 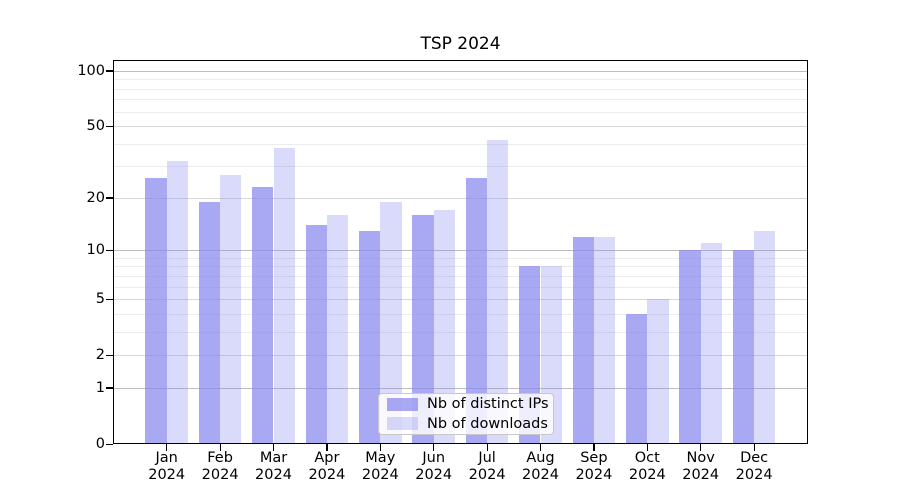 What do you see at coordinates (583, 340) in the screenshot?
I see `bar-distinct-ips-sep` at bounding box center [583, 340].